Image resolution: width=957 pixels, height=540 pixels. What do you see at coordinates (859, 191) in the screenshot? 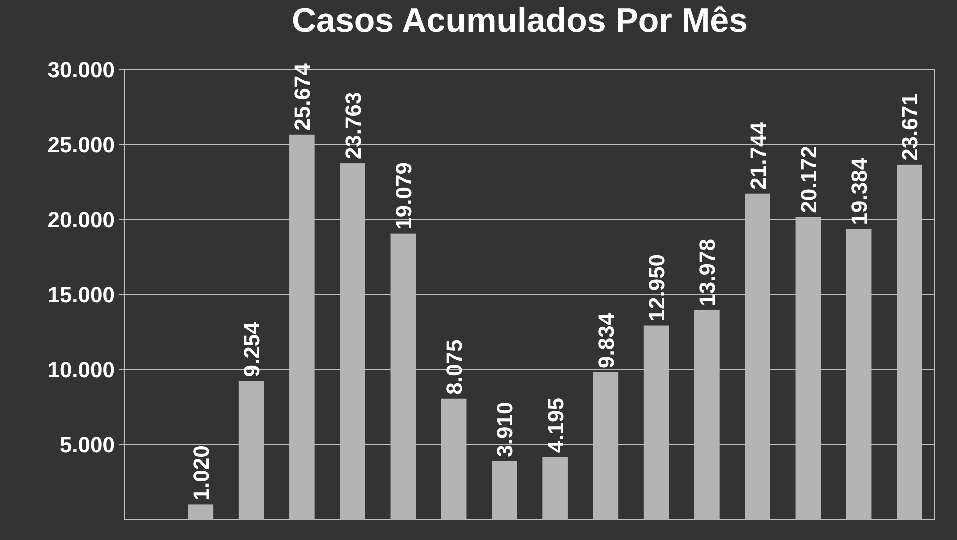
I see `data-label: 19.384` at bounding box center [859, 191].